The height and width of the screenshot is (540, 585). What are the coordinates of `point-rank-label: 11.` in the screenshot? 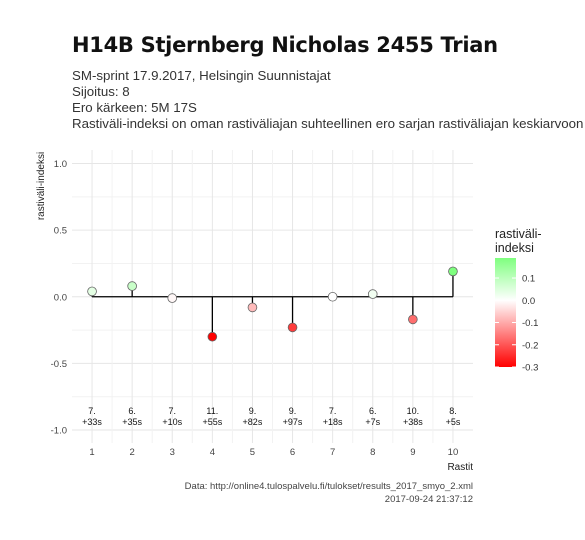 It's located at (212, 411).